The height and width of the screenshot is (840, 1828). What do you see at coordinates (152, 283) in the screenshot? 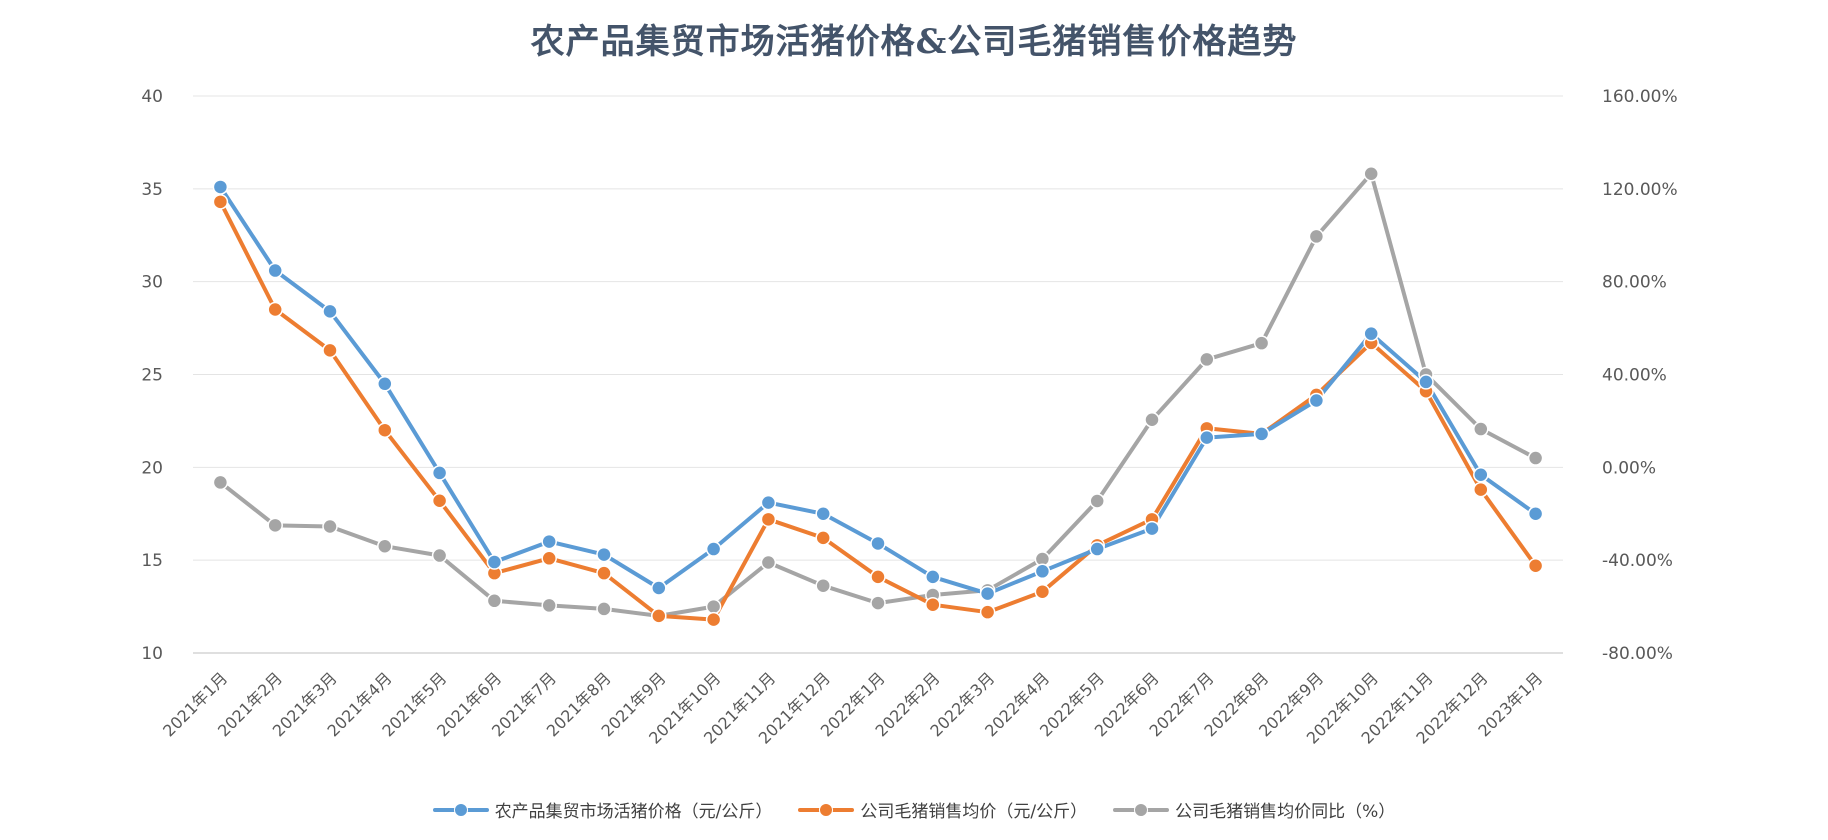
I see `y-left-tick-label: 30` at bounding box center [152, 283].